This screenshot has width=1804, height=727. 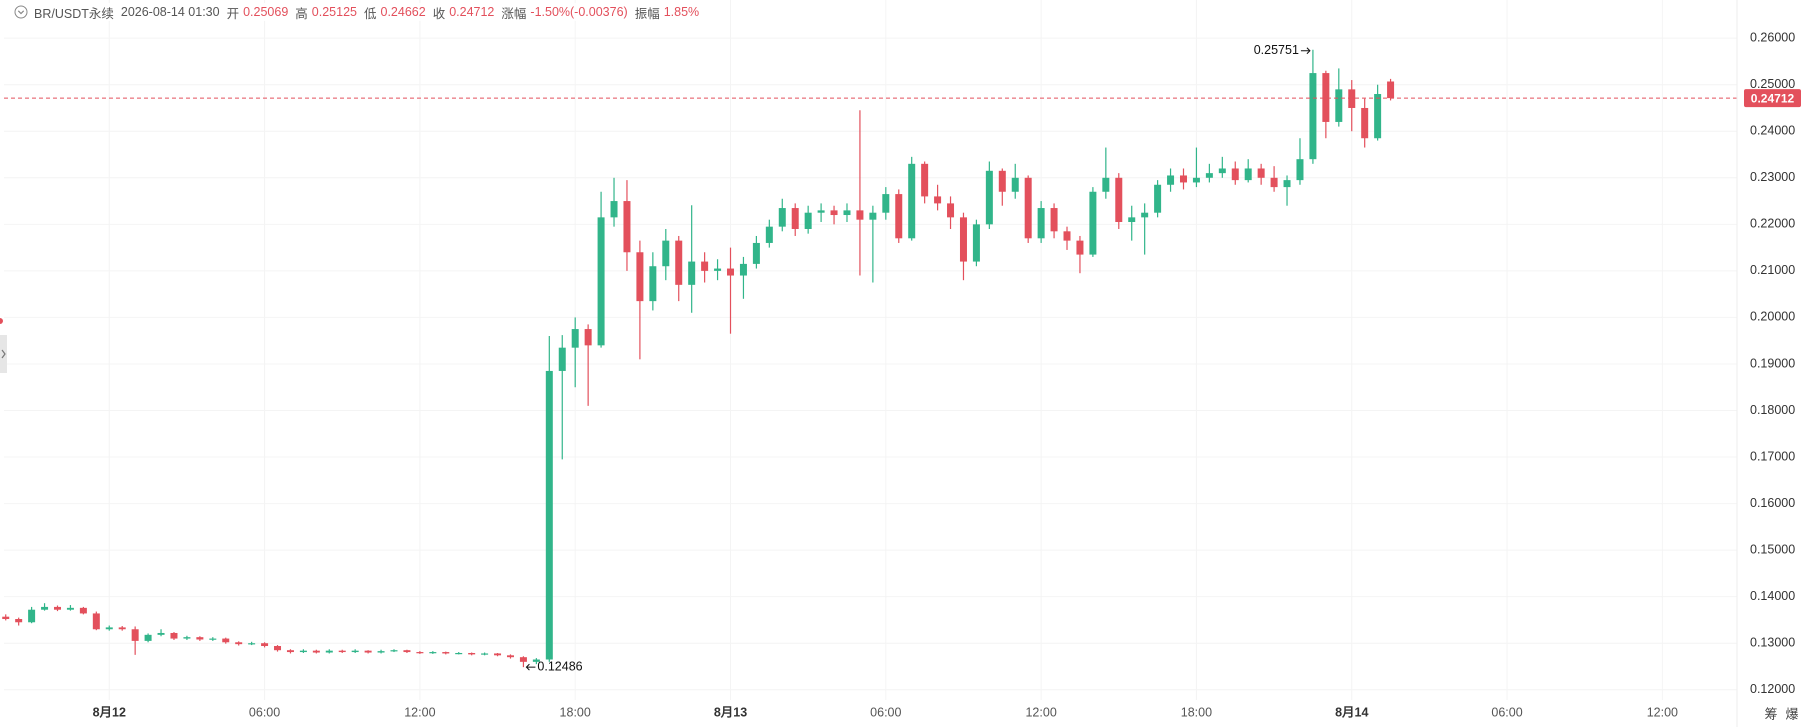 What do you see at coordinates (1791, 713) in the screenshot?
I see `toolbar-button: 爆` at bounding box center [1791, 713].